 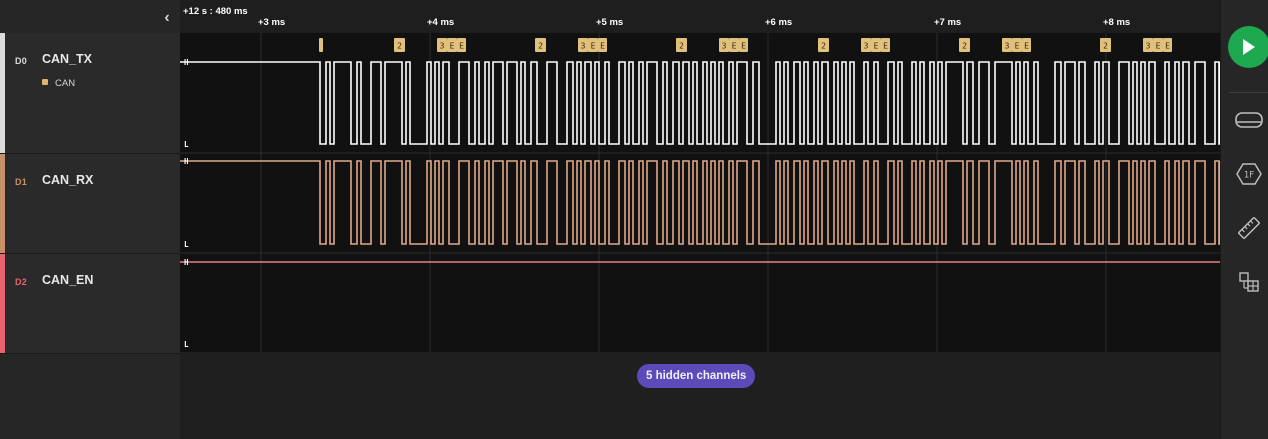 I want to click on channel-panel: ‹ D0 CAN_TX CAN D1 CAN_RX D2 CAN_EN, so click(x=90, y=219).